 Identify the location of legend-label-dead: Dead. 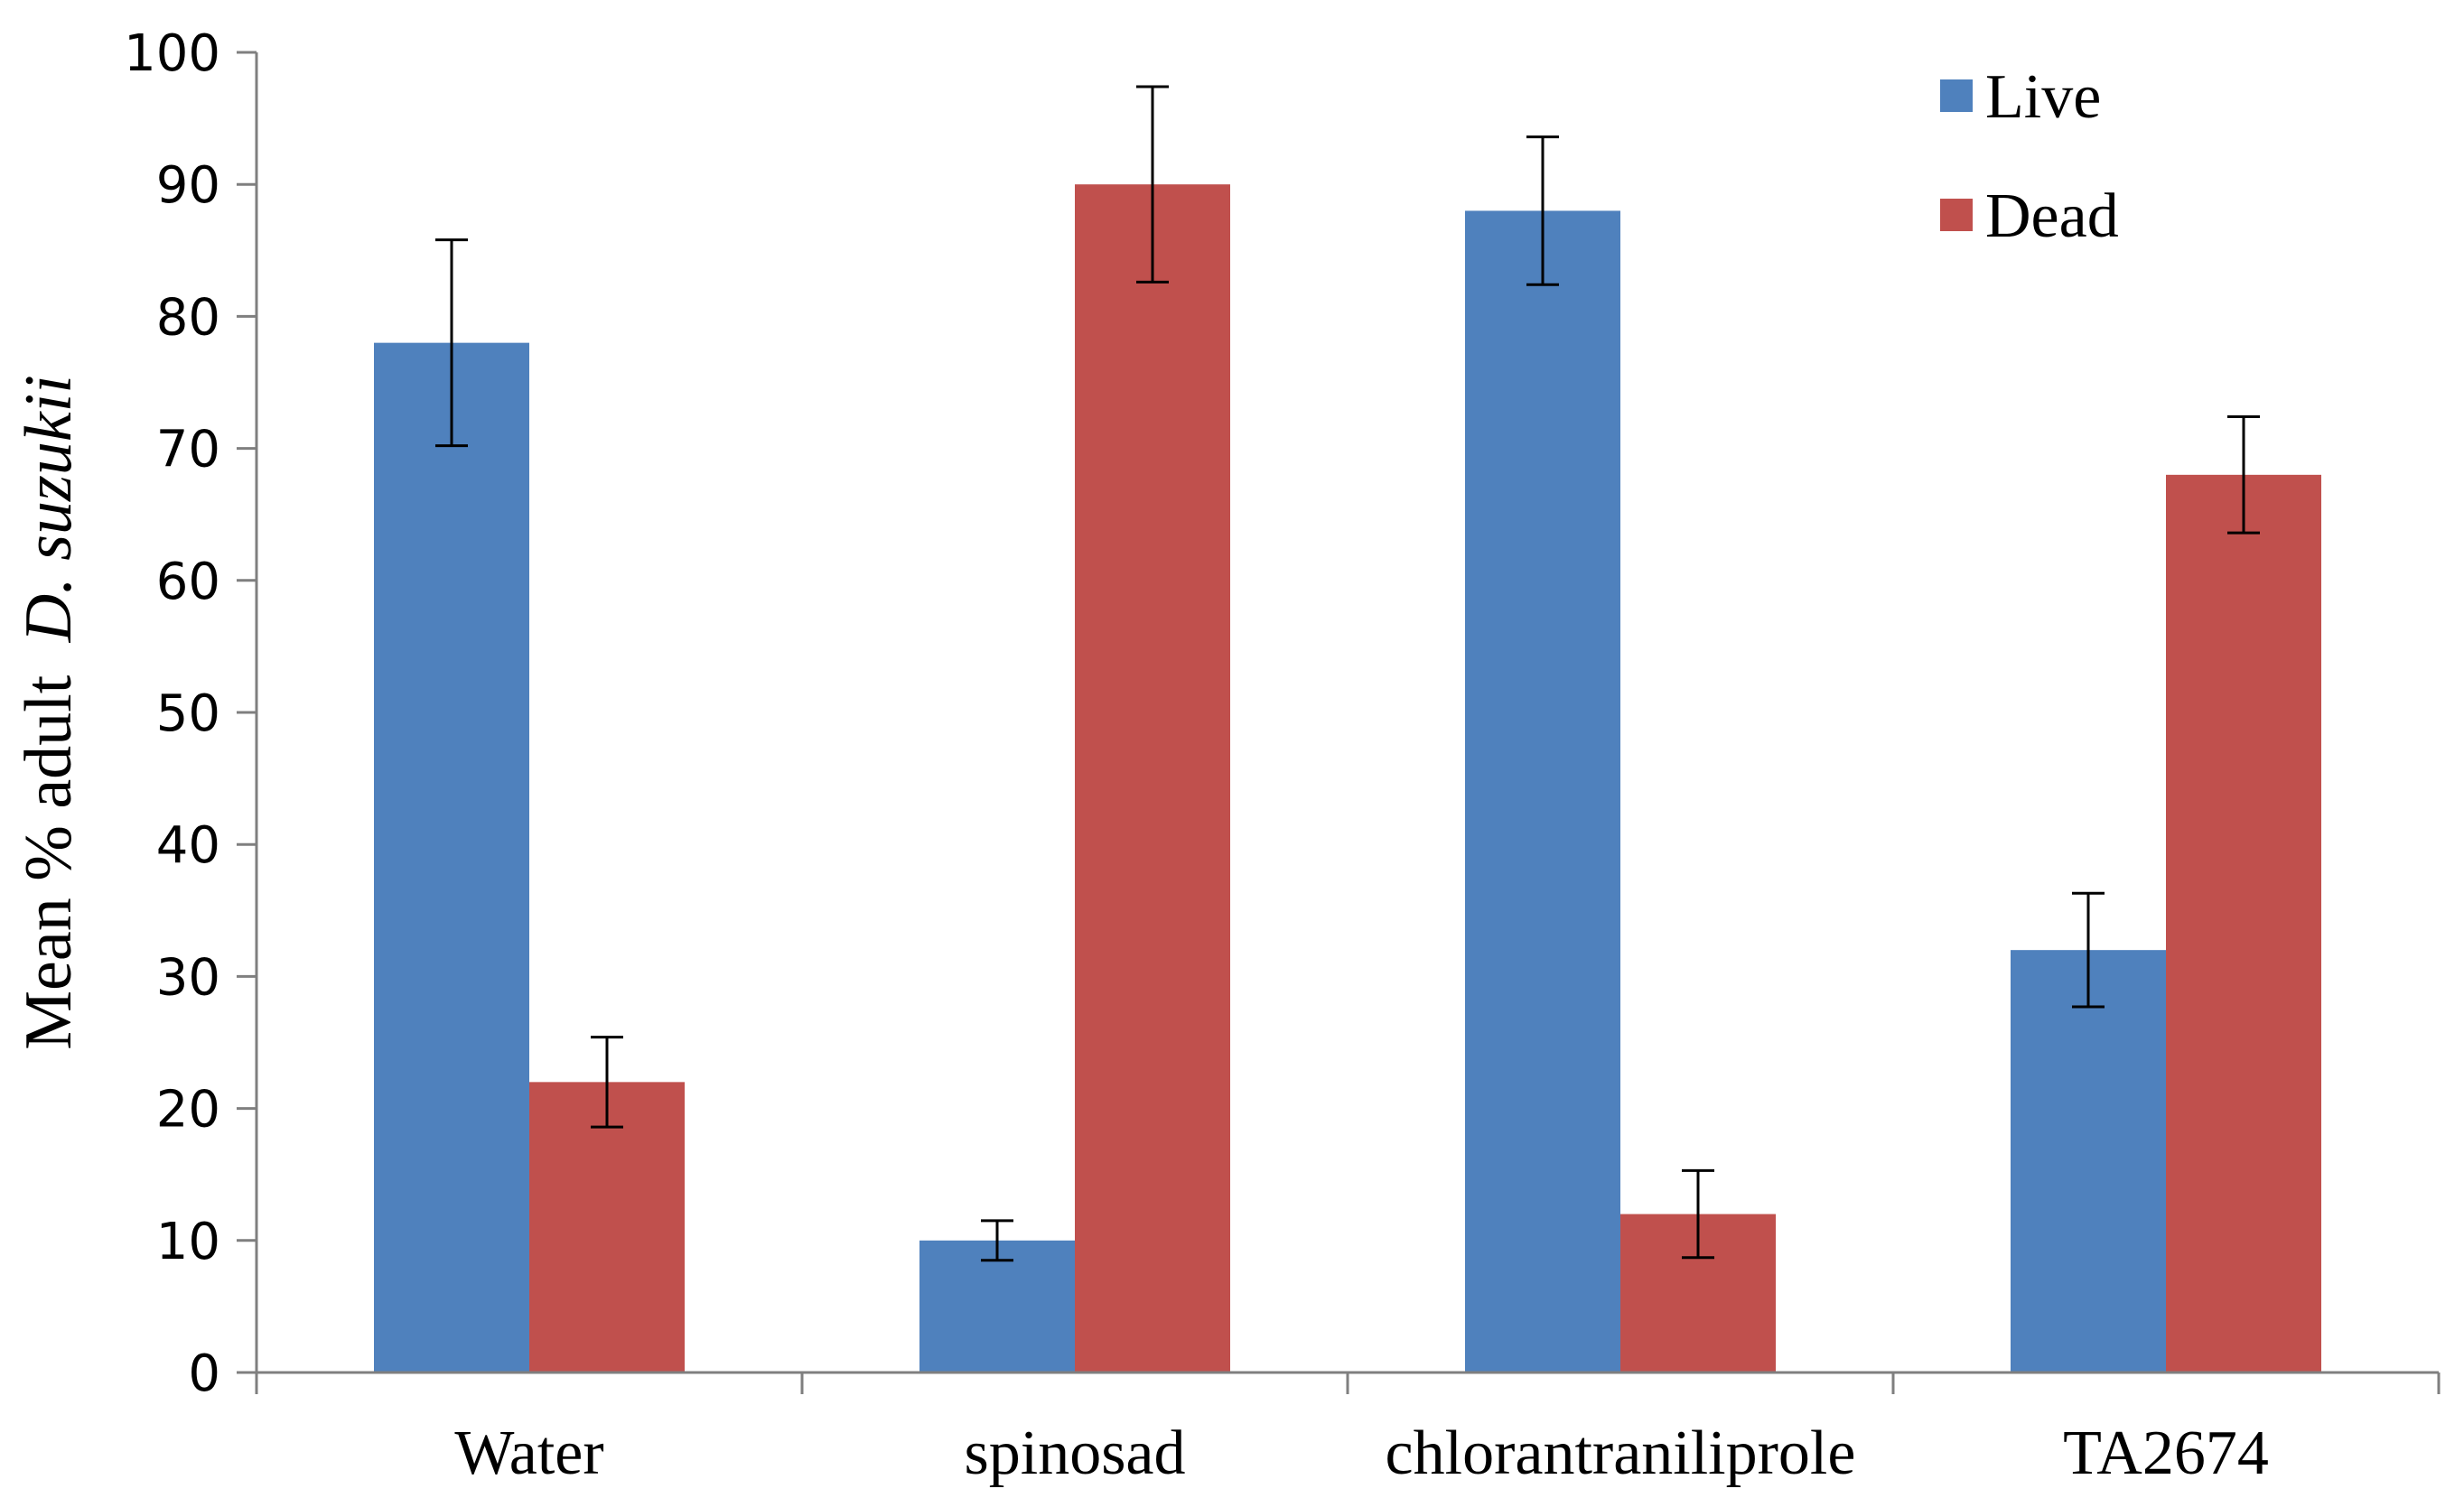
(2052, 216).